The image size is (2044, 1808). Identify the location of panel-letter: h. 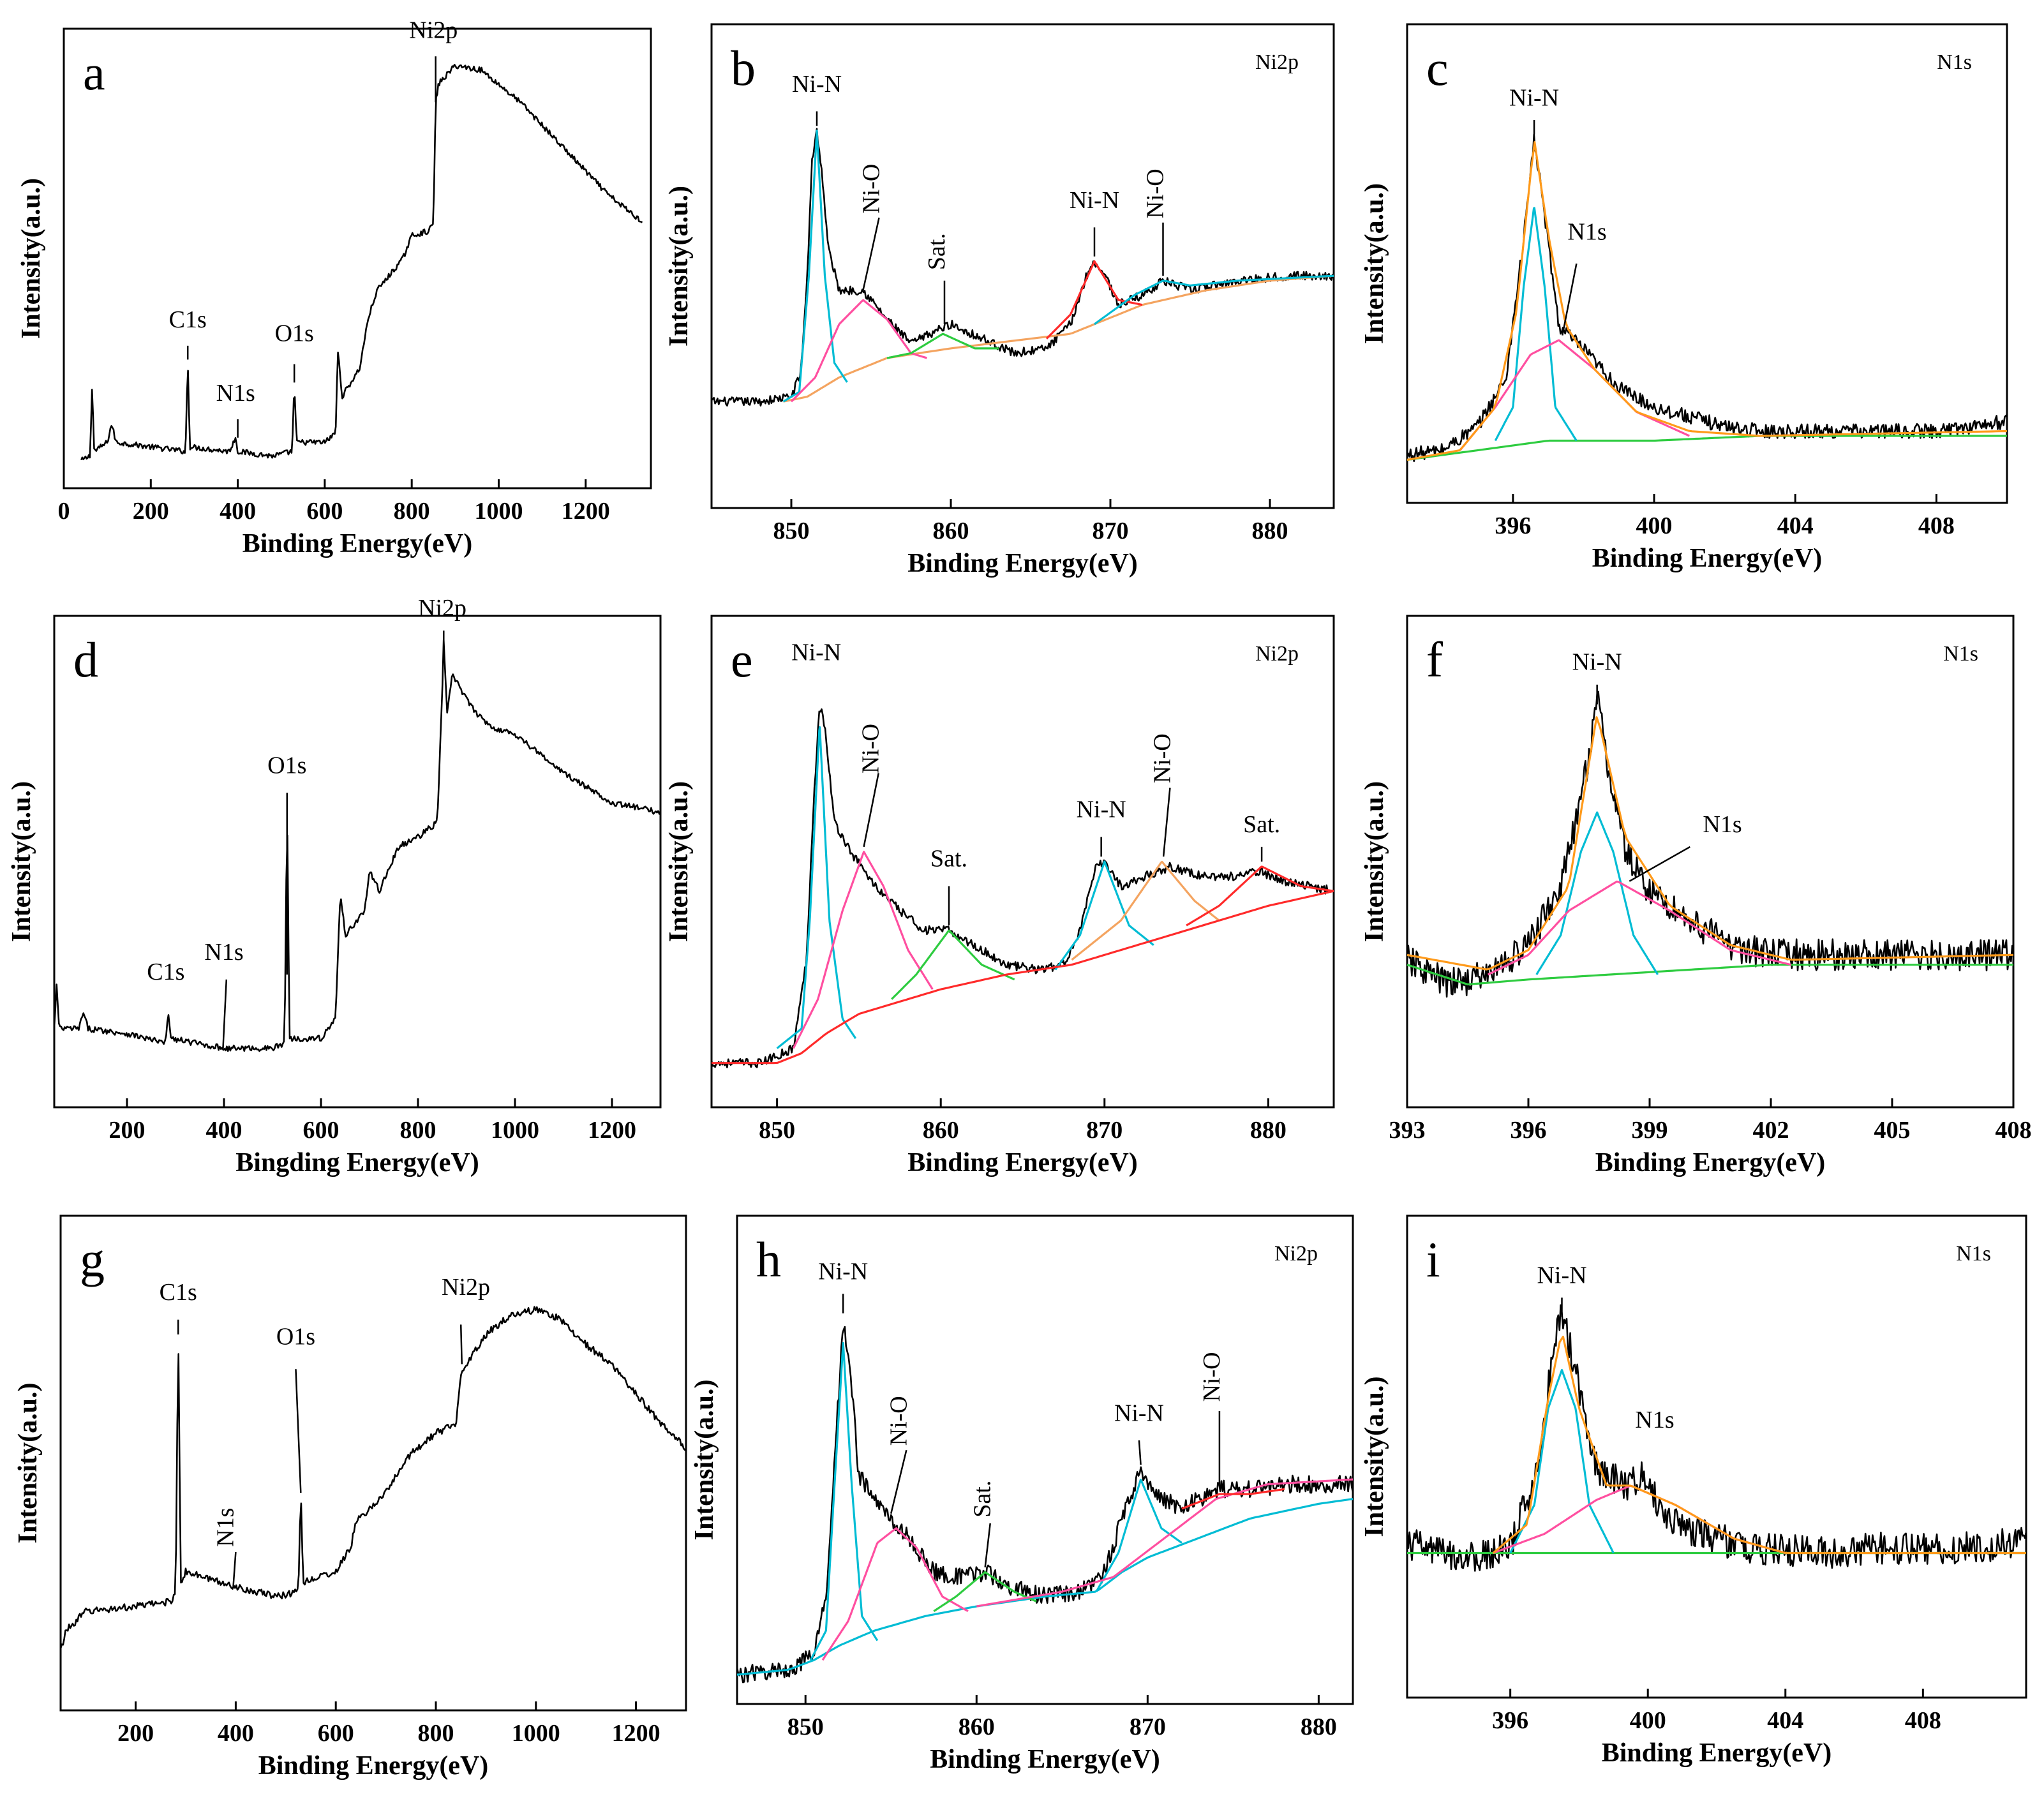
(769, 1259).